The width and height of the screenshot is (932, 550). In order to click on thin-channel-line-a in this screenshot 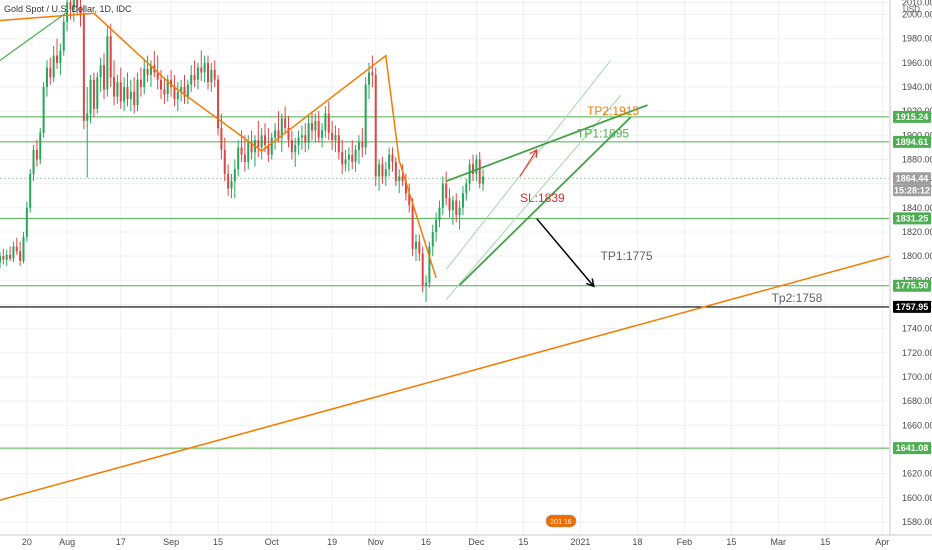, I will do `click(533, 197)`.